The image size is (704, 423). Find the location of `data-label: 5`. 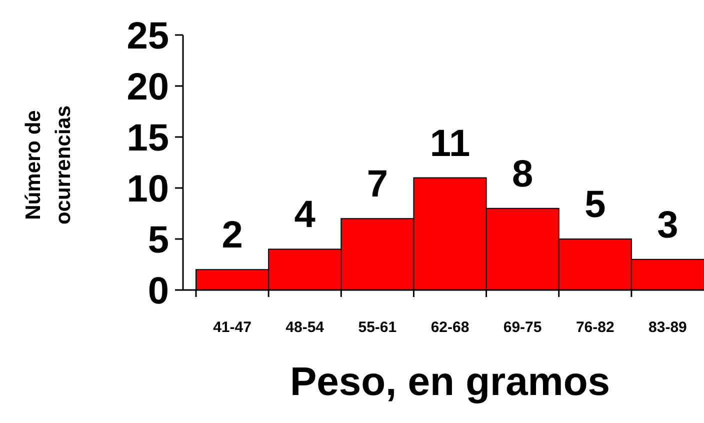

data-label: 5 is located at coordinates (595, 205).